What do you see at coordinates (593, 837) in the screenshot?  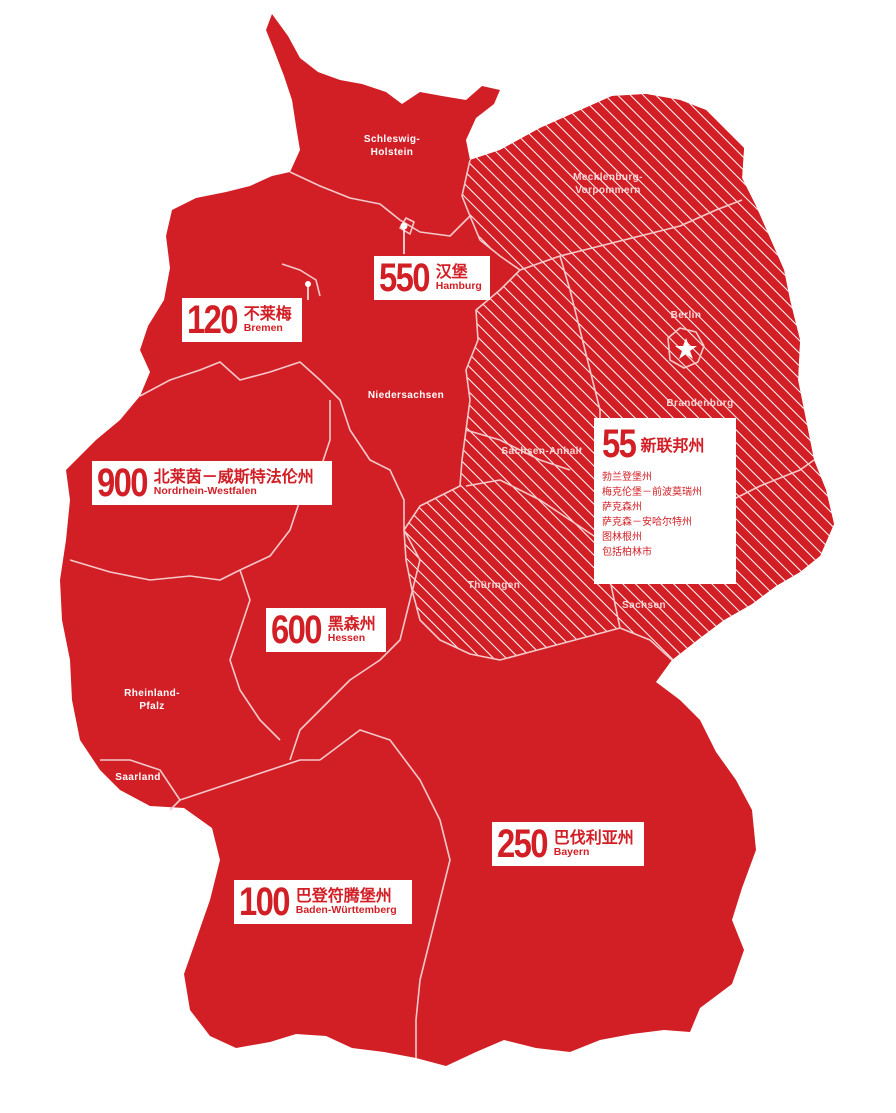 I see `bayern-cn: 巴伐利亚州` at bounding box center [593, 837].